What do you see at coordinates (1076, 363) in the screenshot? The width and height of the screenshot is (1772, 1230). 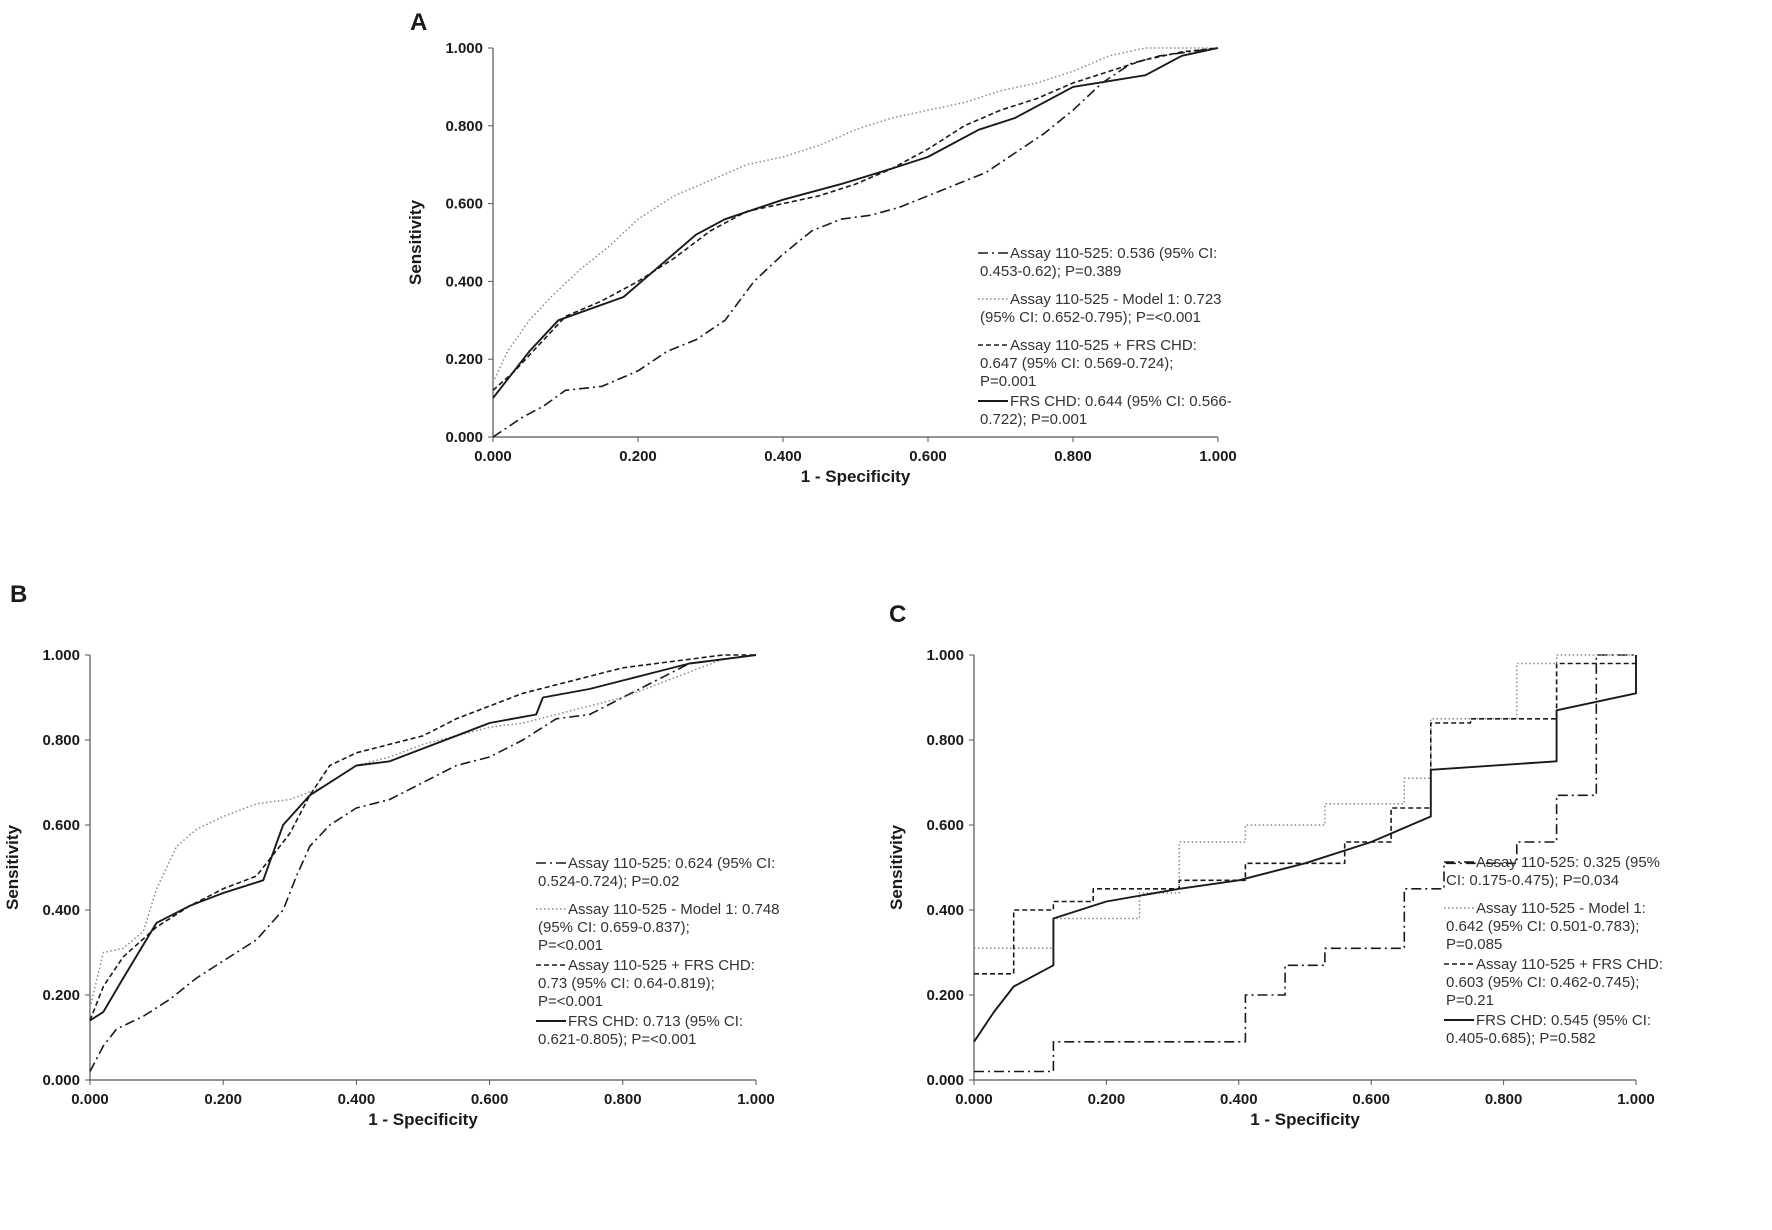 I see `legend-label-assay-plus-frs: 0.647 (95% CI: 0.569-0.724);` at bounding box center [1076, 363].